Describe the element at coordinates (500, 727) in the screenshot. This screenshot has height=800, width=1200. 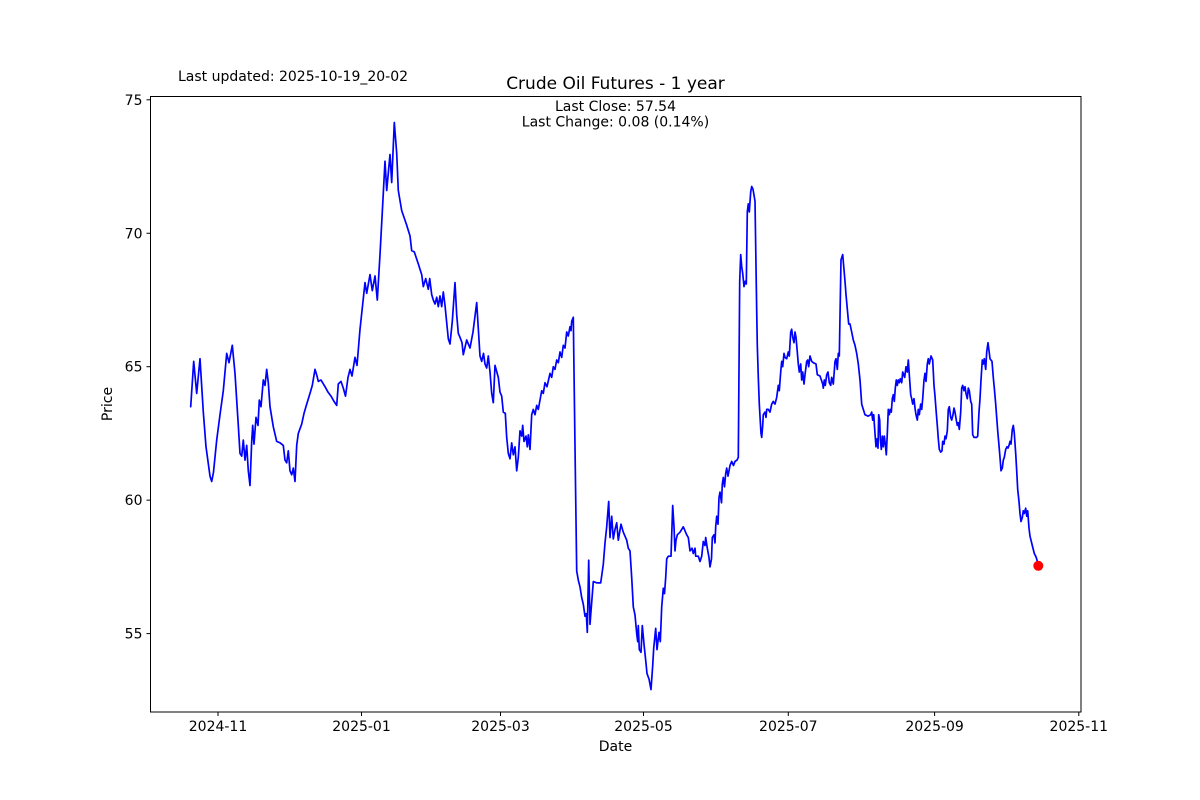
I see `x-tick-label: 2025-03` at that location.